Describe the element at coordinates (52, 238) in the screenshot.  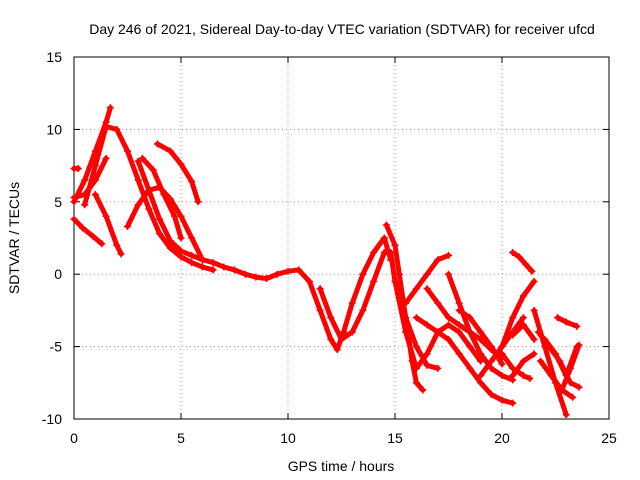
I see `y-tick-labels: -10 -5 0 5 10 15` at that location.